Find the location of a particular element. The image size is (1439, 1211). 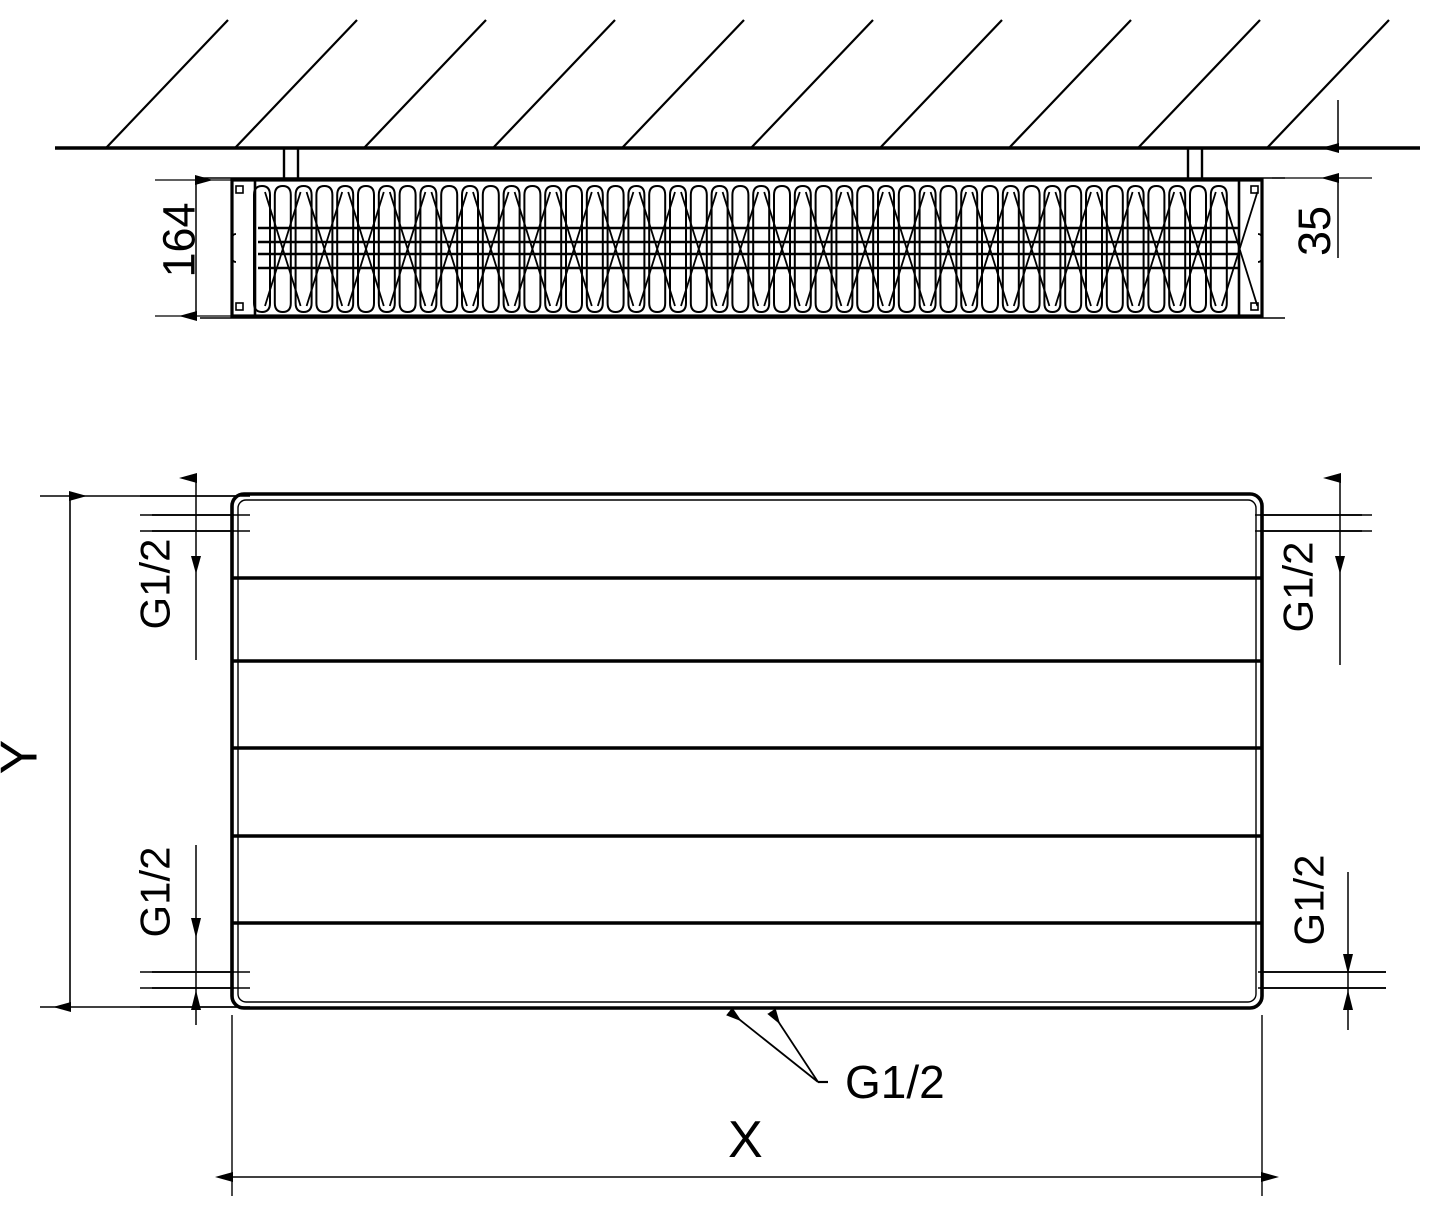

pipe-stub-bottom-left is located at coordinates (193, 980).